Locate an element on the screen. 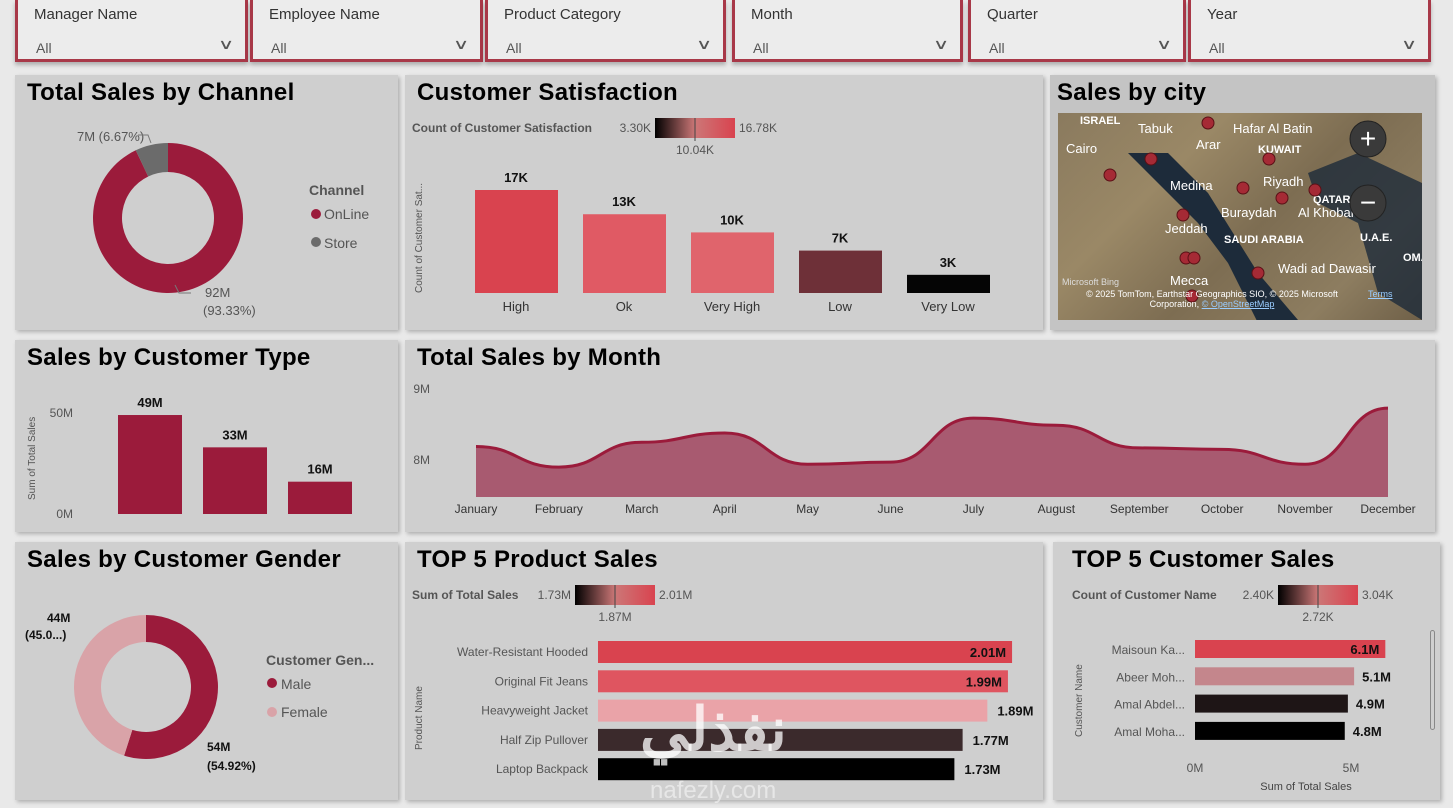 The width and height of the screenshot is (1453, 808). slice-online is located at coordinates (168, 218).